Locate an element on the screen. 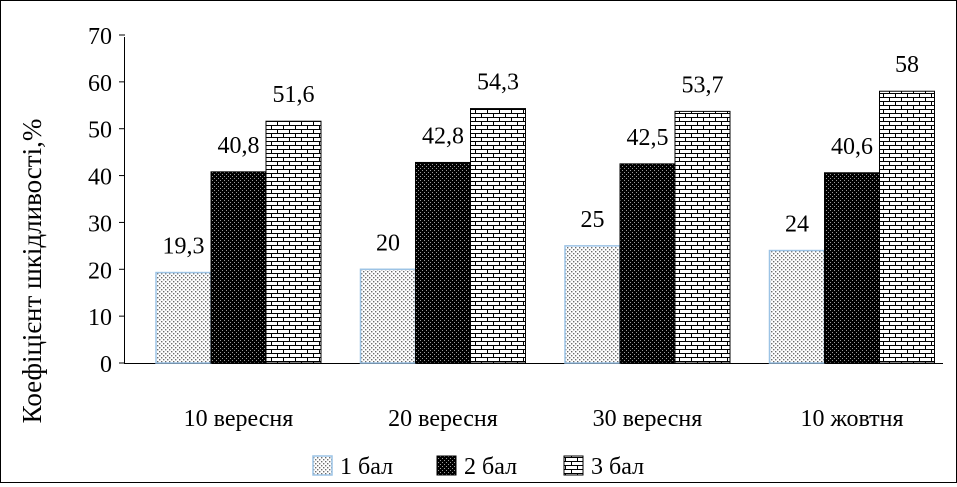 The width and height of the screenshot is (957, 487). x-tick-label: 30 вересня is located at coordinates (648, 419).